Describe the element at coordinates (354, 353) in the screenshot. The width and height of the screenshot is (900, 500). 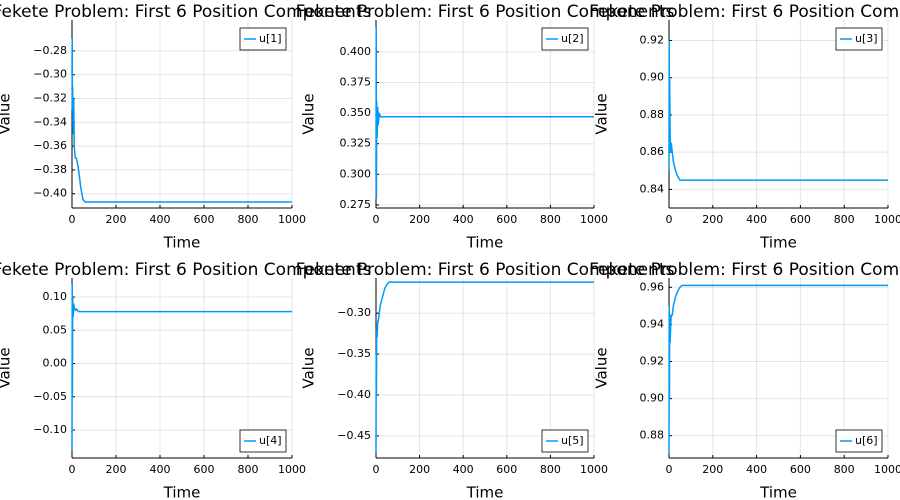
I see `y-tick-label: −0.35` at that location.